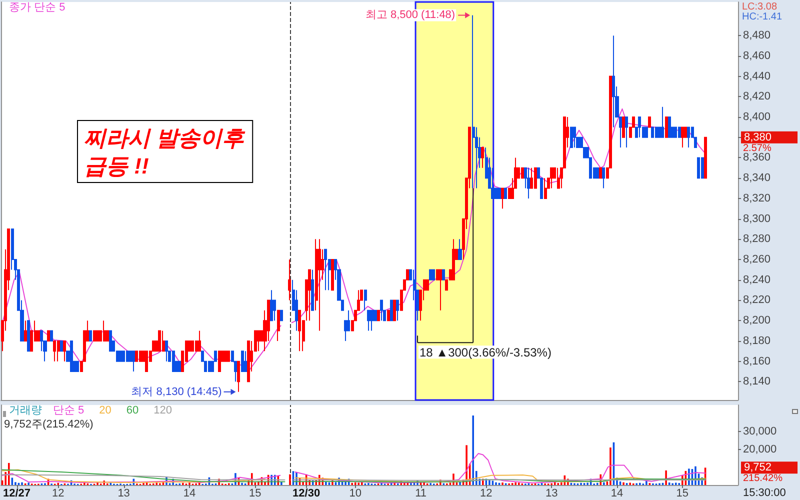 This screenshot has height=500, width=800. What do you see at coordinates (105, 410) in the screenshot?
I see `text: 20` at bounding box center [105, 410].